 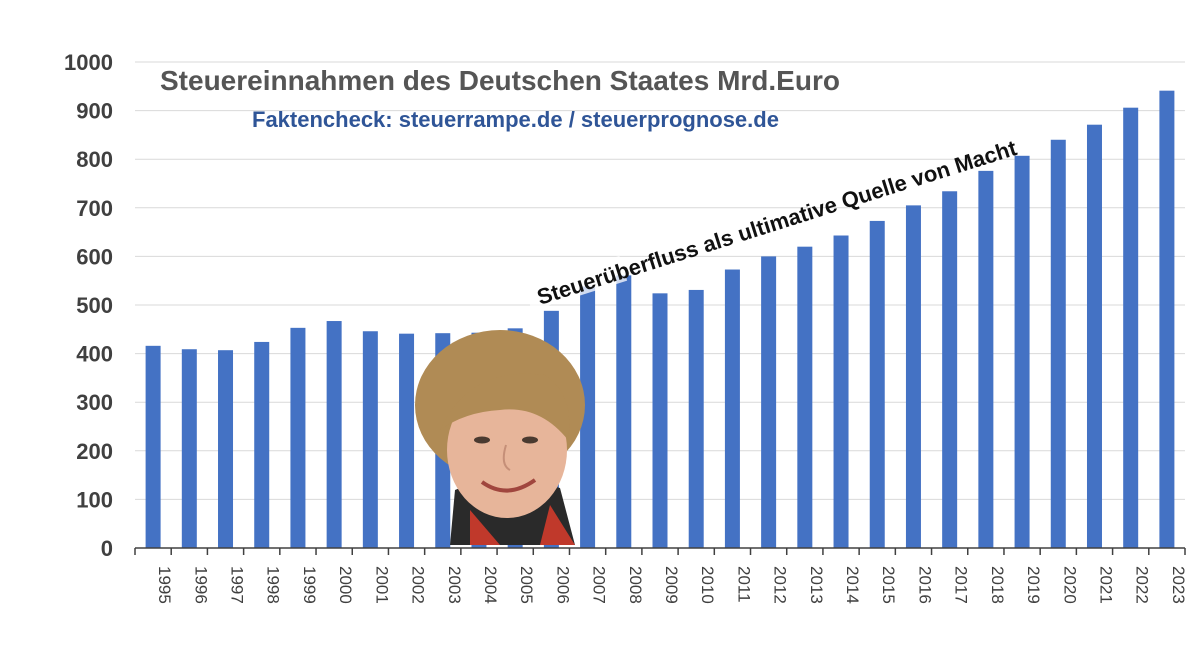 What do you see at coordinates (841, 391) in the screenshot?
I see `bar-2014` at bounding box center [841, 391].